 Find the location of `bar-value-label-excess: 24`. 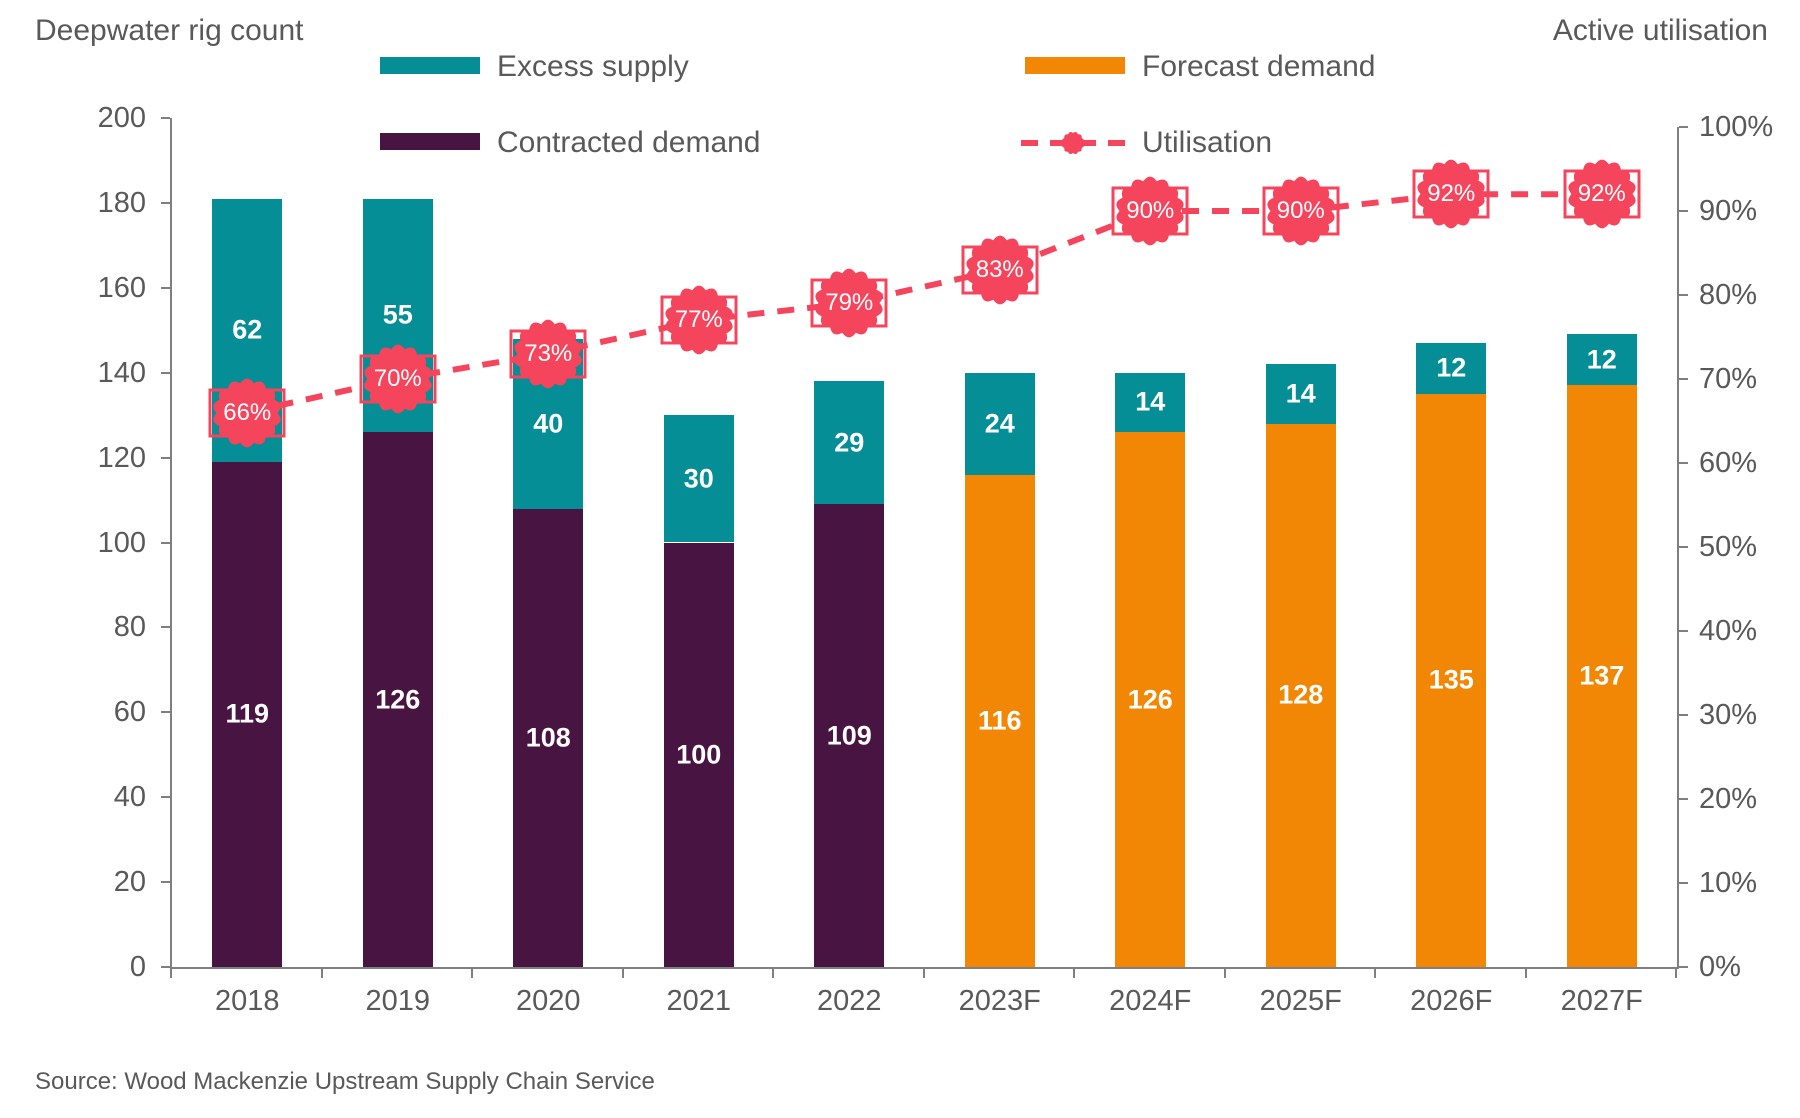

bar-value-label-excess: 24 is located at coordinates (999, 423).